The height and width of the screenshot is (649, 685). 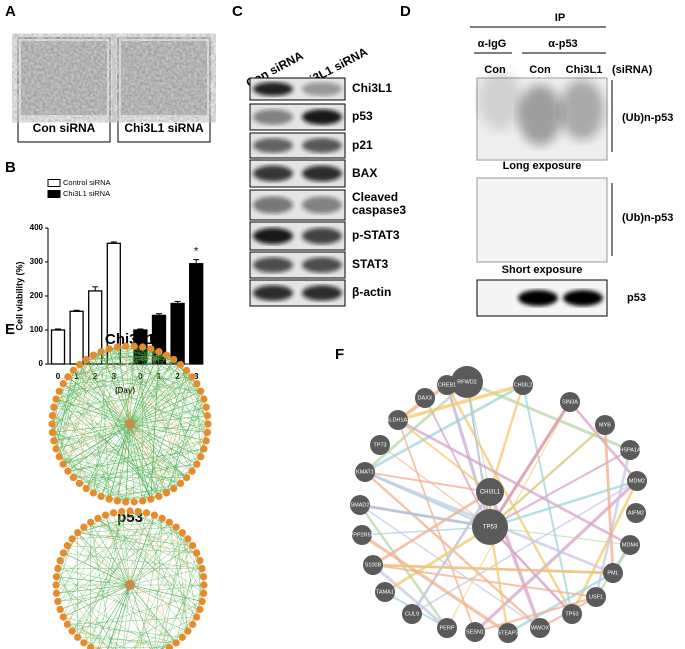 What do you see at coordinates (37, 329) in the screenshot?
I see `y-tick-label: 100` at bounding box center [37, 329].